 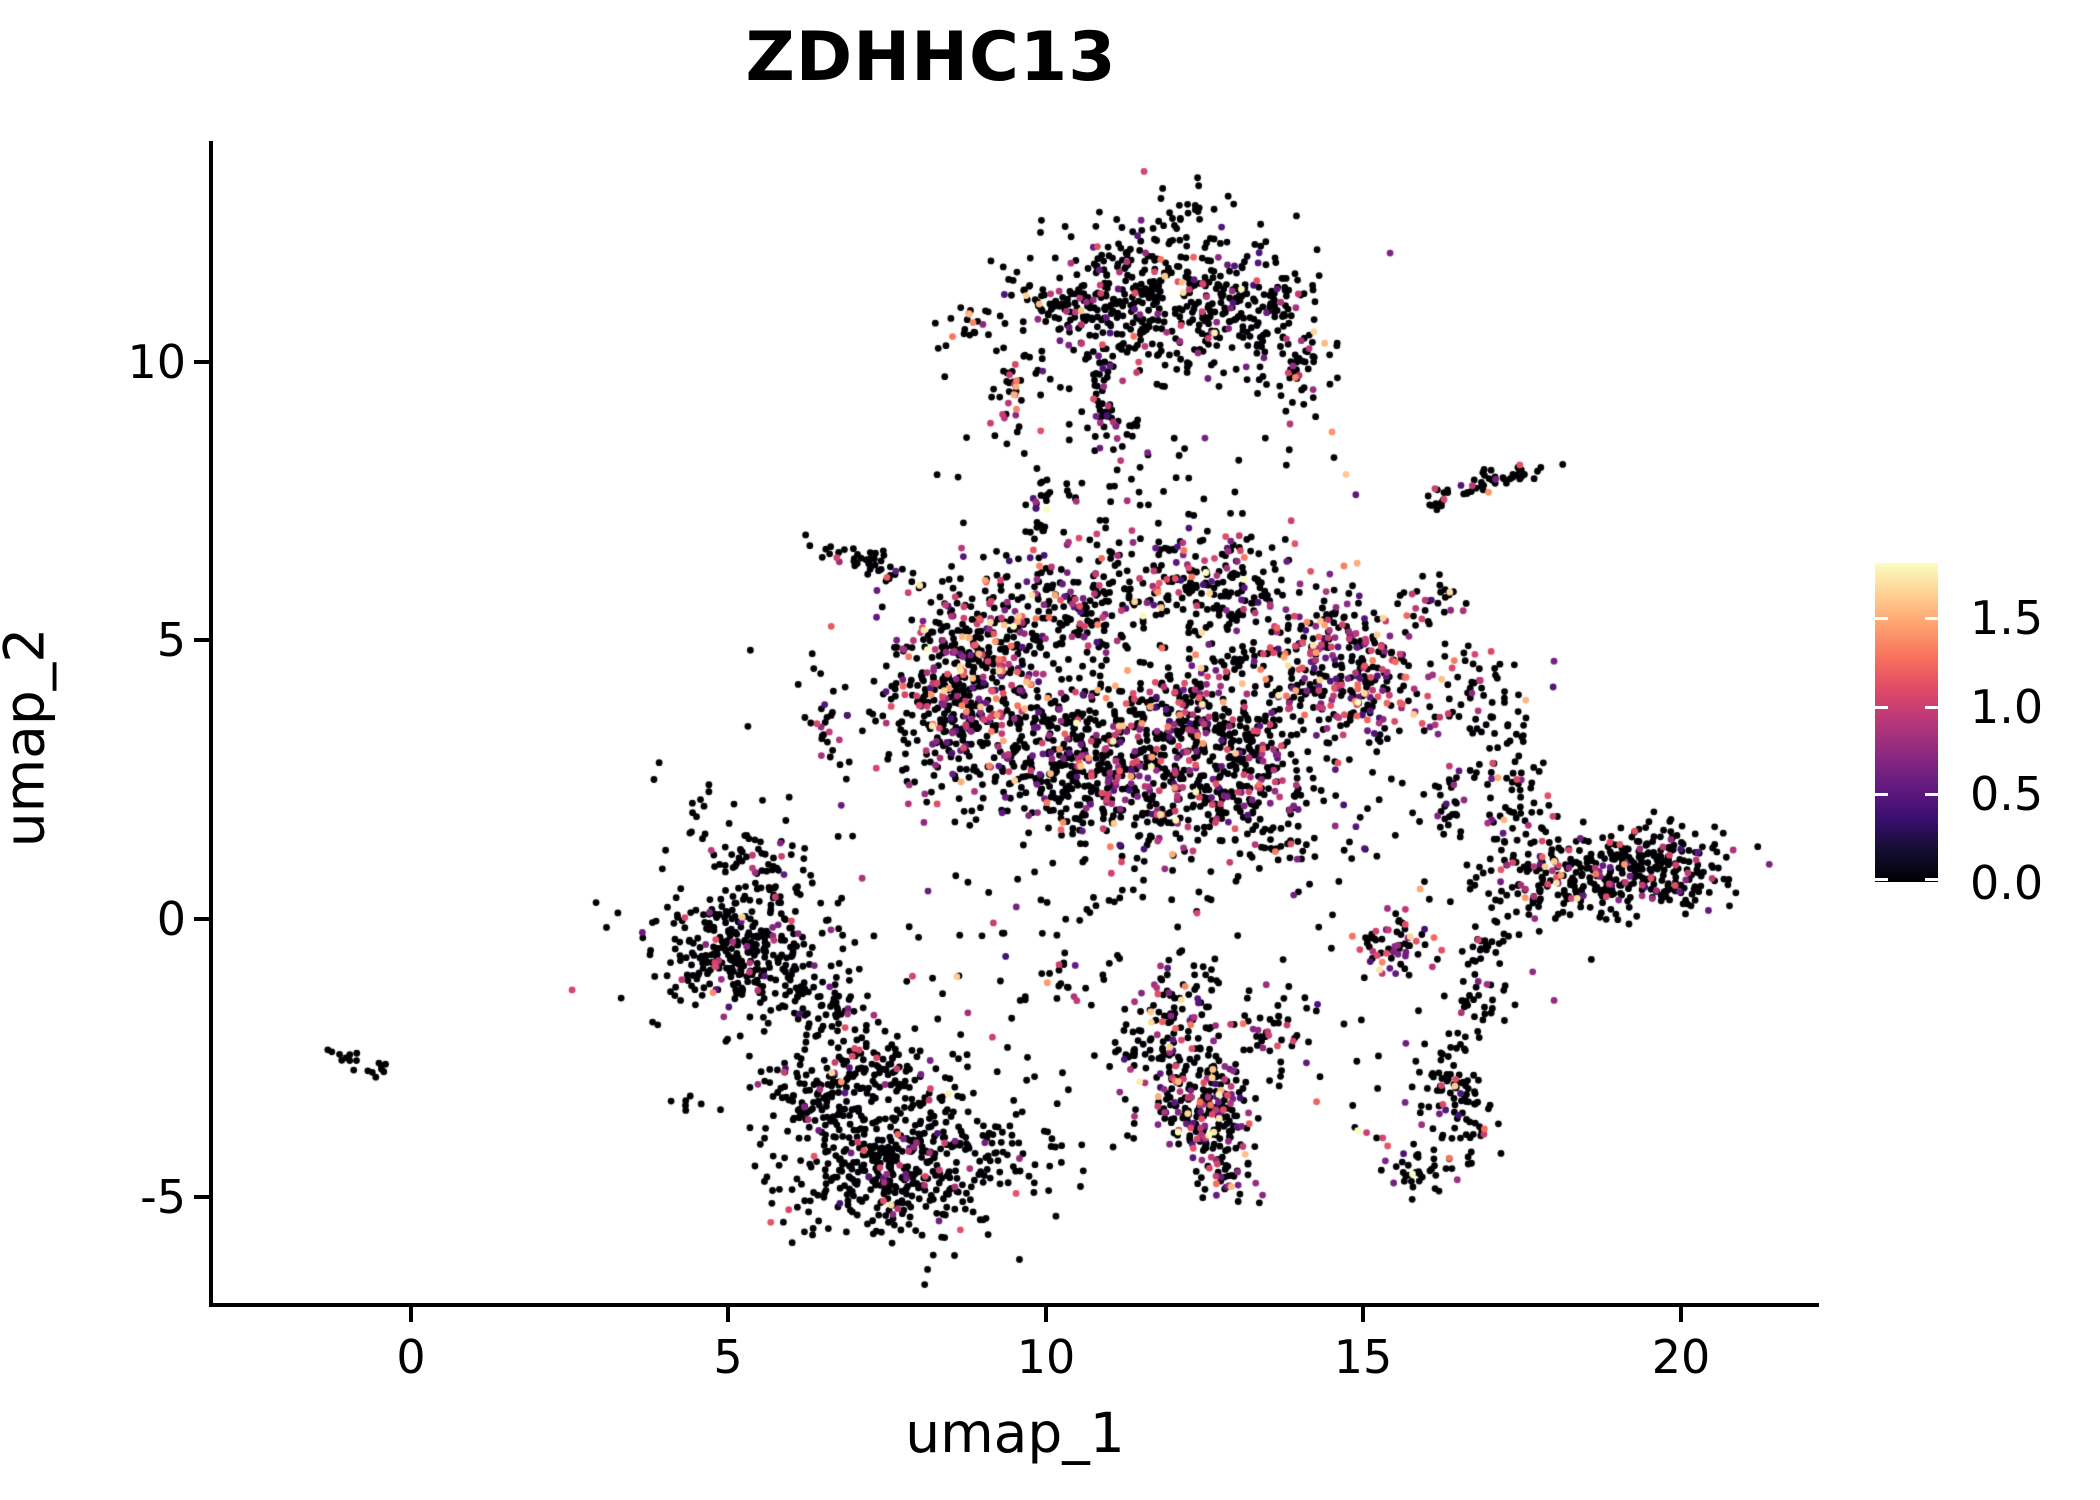 What do you see at coordinates (2007, 883) in the screenshot?
I see `colorbar-label: 0.0` at bounding box center [2007, 883].